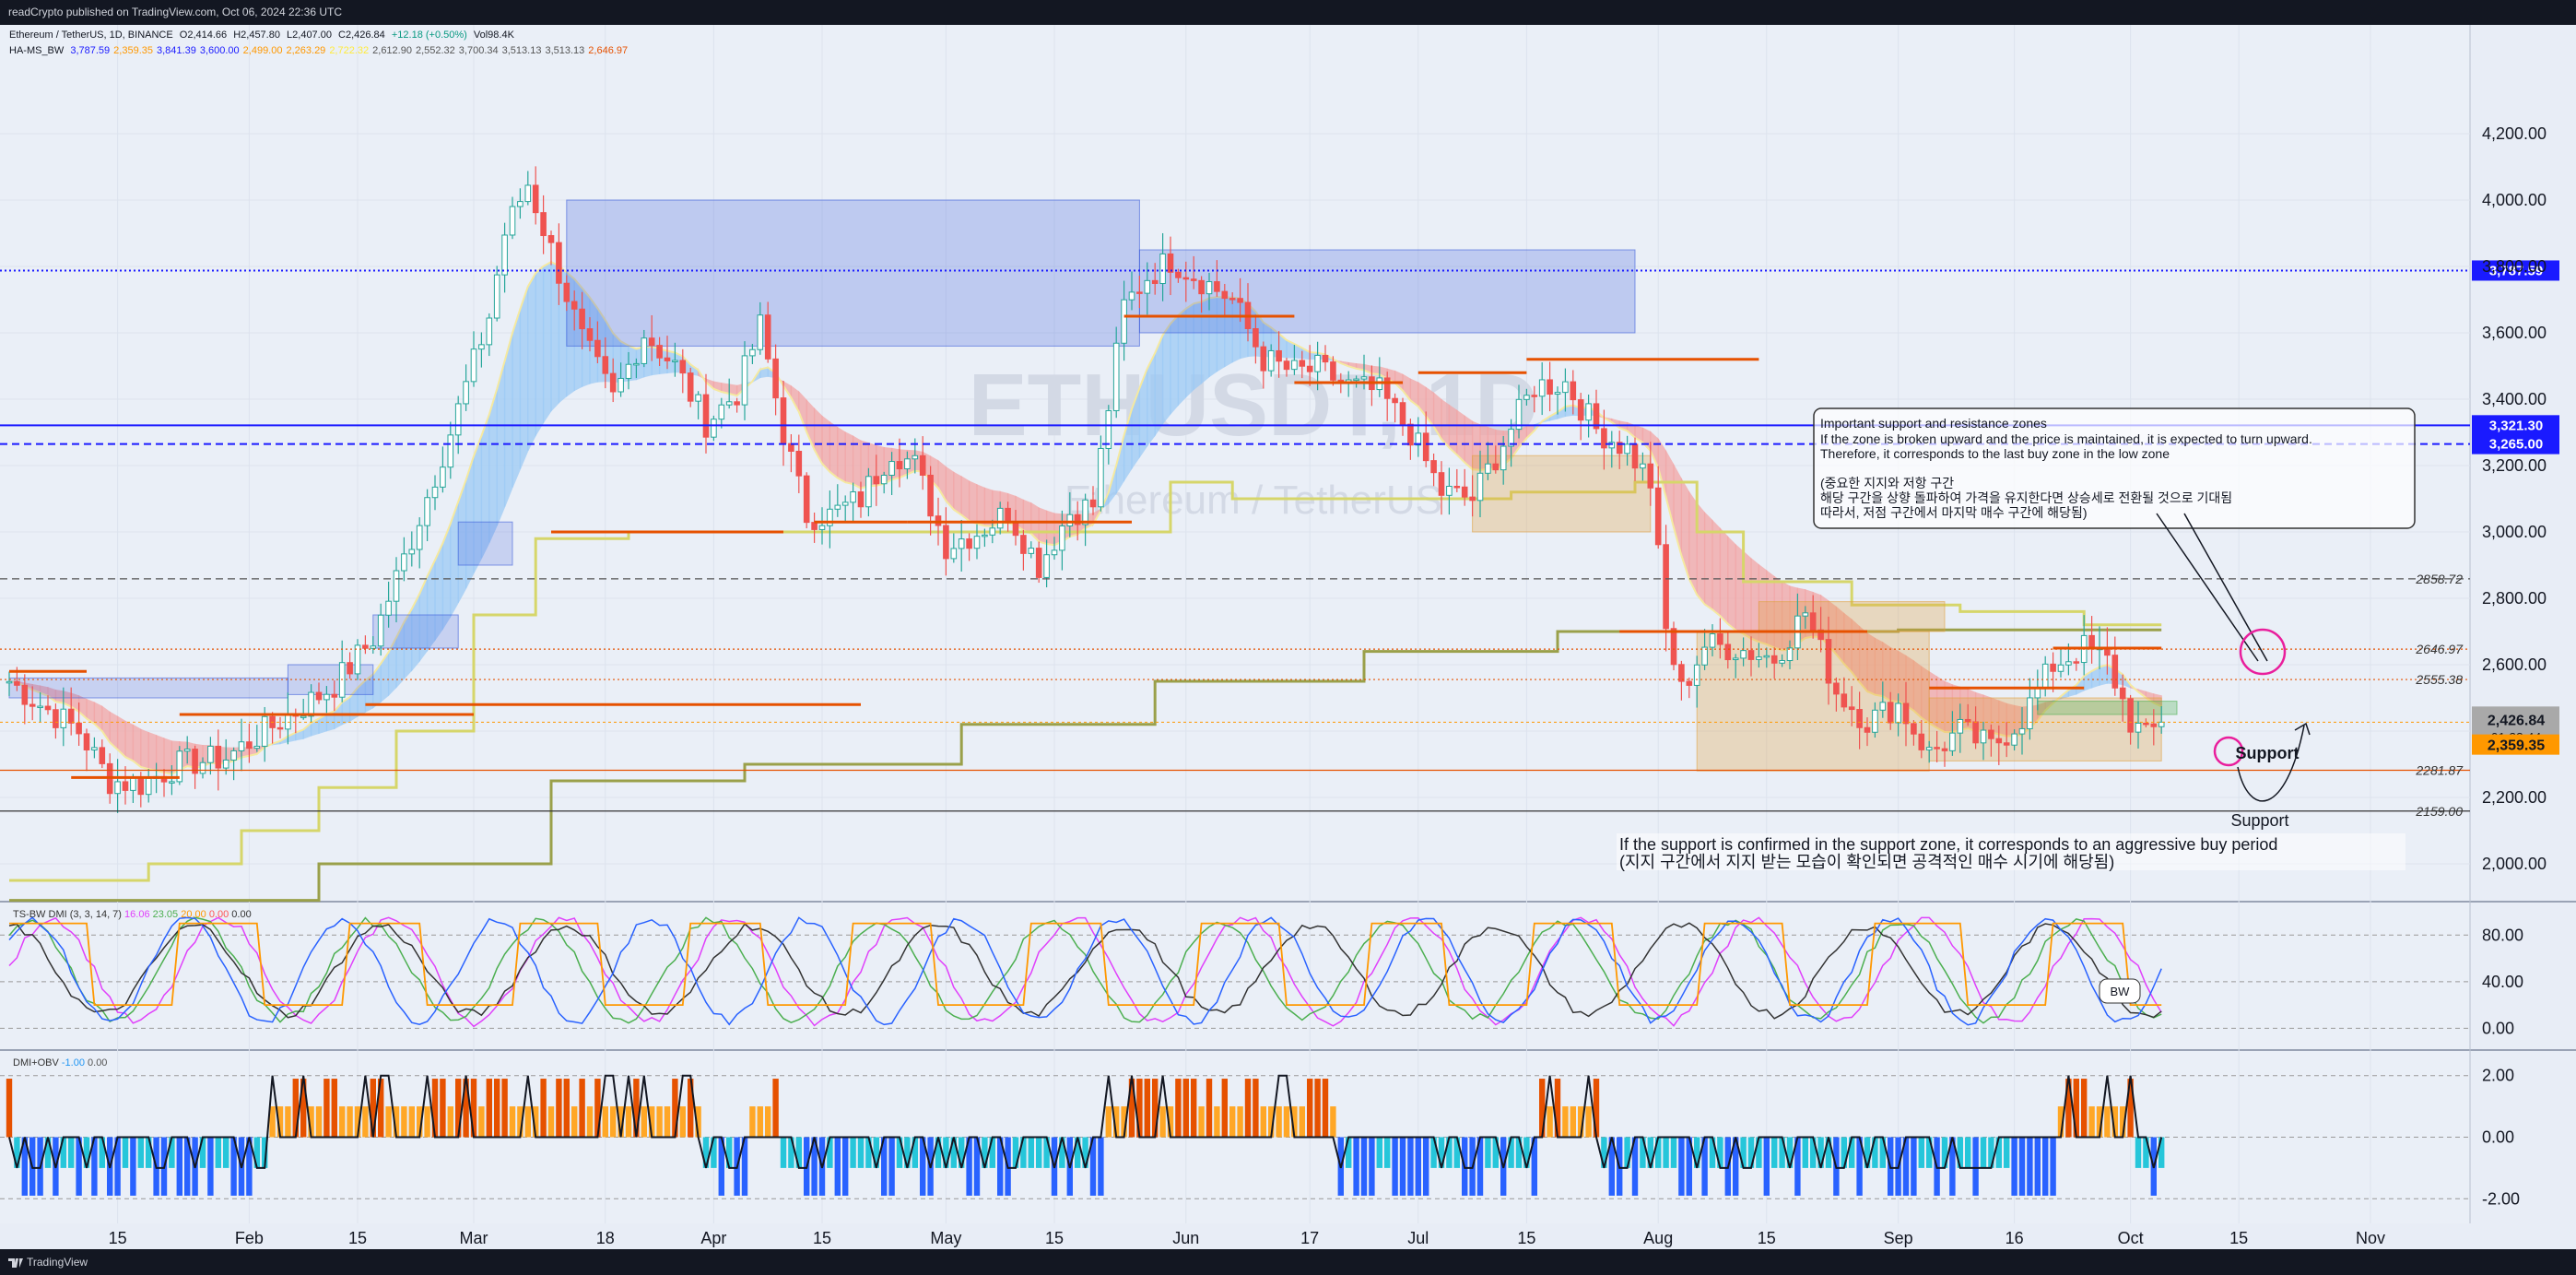  Describe the element at coordinates (2514, 333) in the screenshot. I see `price-axis-label: 3,600.00` at that location.